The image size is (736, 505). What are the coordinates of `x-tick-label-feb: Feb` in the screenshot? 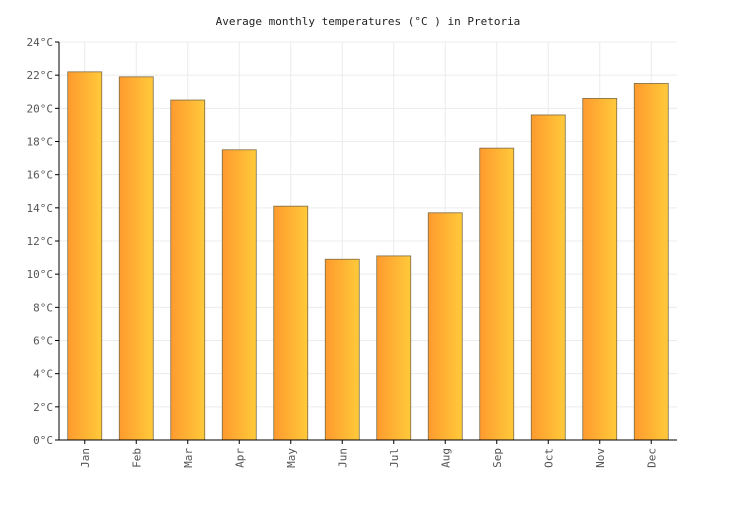 It's located at (136, 458).